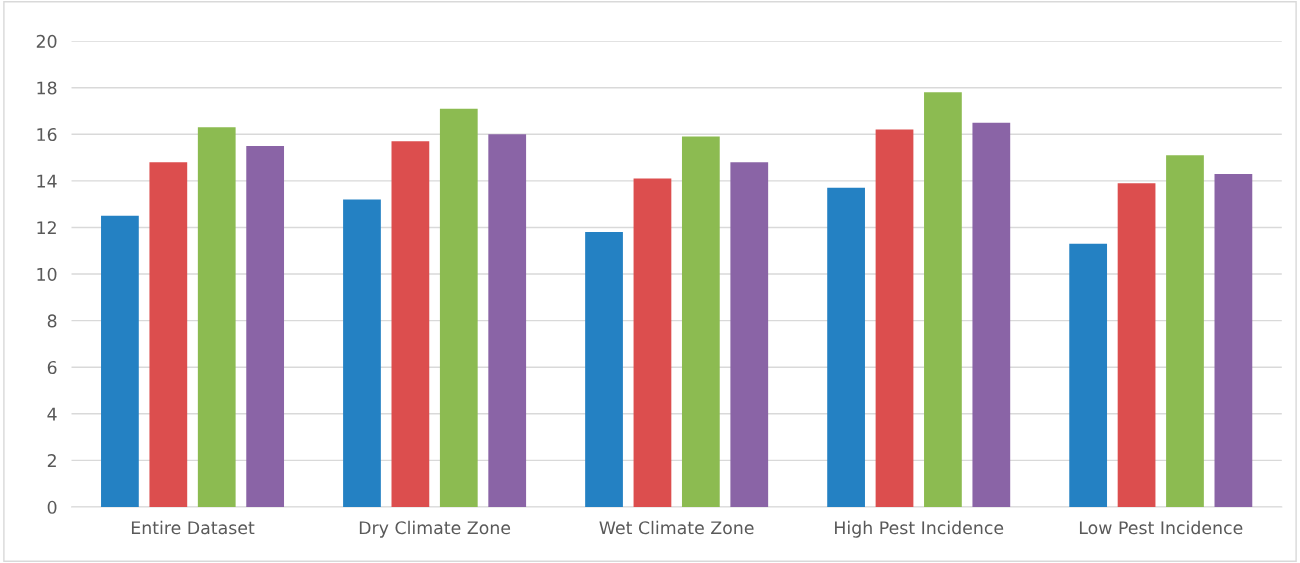 The image size is (1300, 563). What do you see at coordinates (52, 414) in the screenshot?
I see `y-tick-label: 4` at bounding box center [52, 414].